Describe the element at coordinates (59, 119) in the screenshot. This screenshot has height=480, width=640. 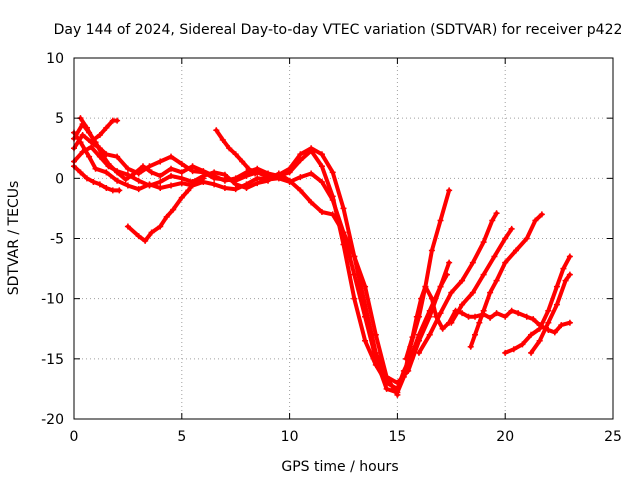
I see `y-tick-label: 5` at that location.